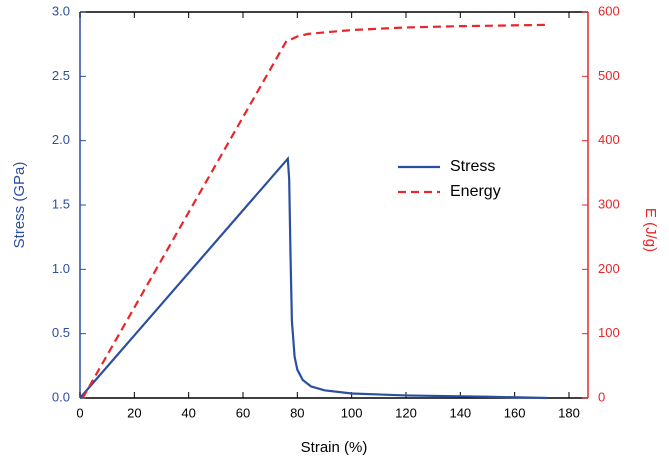 The width and height of the screenshot is (669, 464). I want to click on y2-tick-label: 300, so click(609, 203).